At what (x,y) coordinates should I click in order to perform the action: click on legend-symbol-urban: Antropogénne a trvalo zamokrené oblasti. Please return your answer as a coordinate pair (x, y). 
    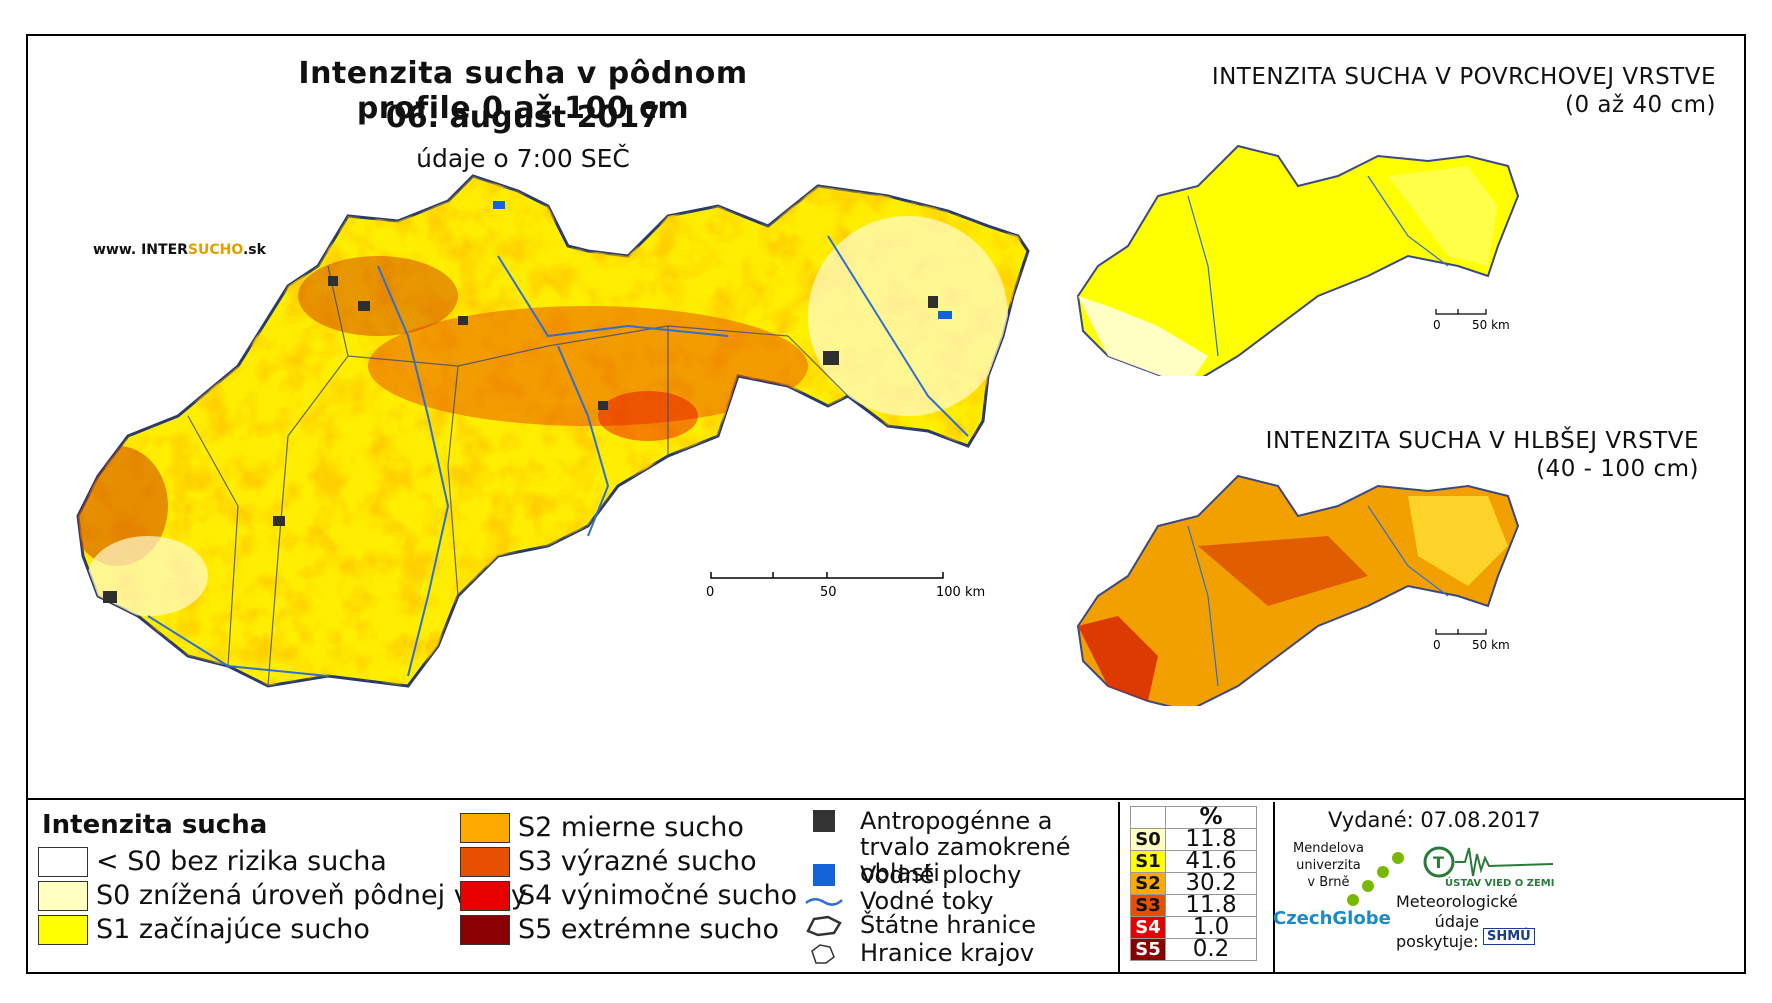
    Looking at the image, I should click on (952, 847).